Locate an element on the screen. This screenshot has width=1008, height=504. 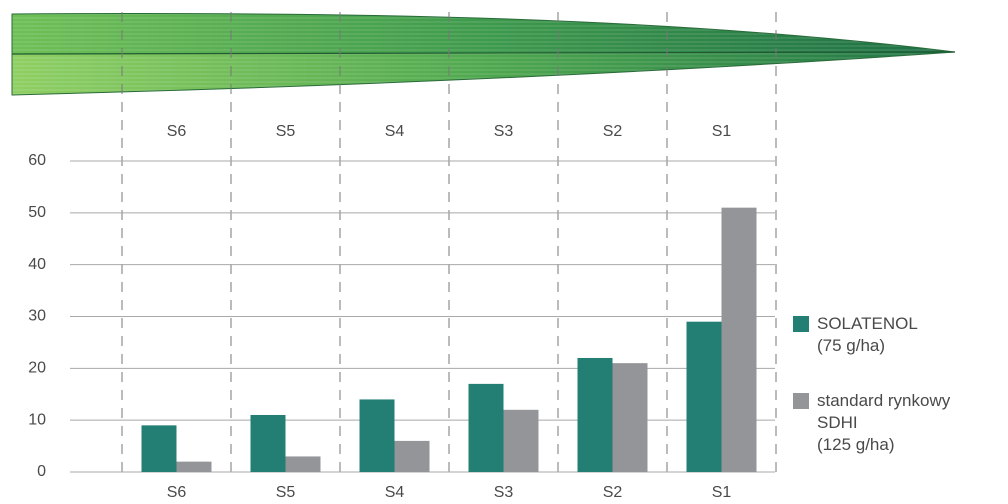
y-tick-label: 40 is located at coordinates (37, 264).